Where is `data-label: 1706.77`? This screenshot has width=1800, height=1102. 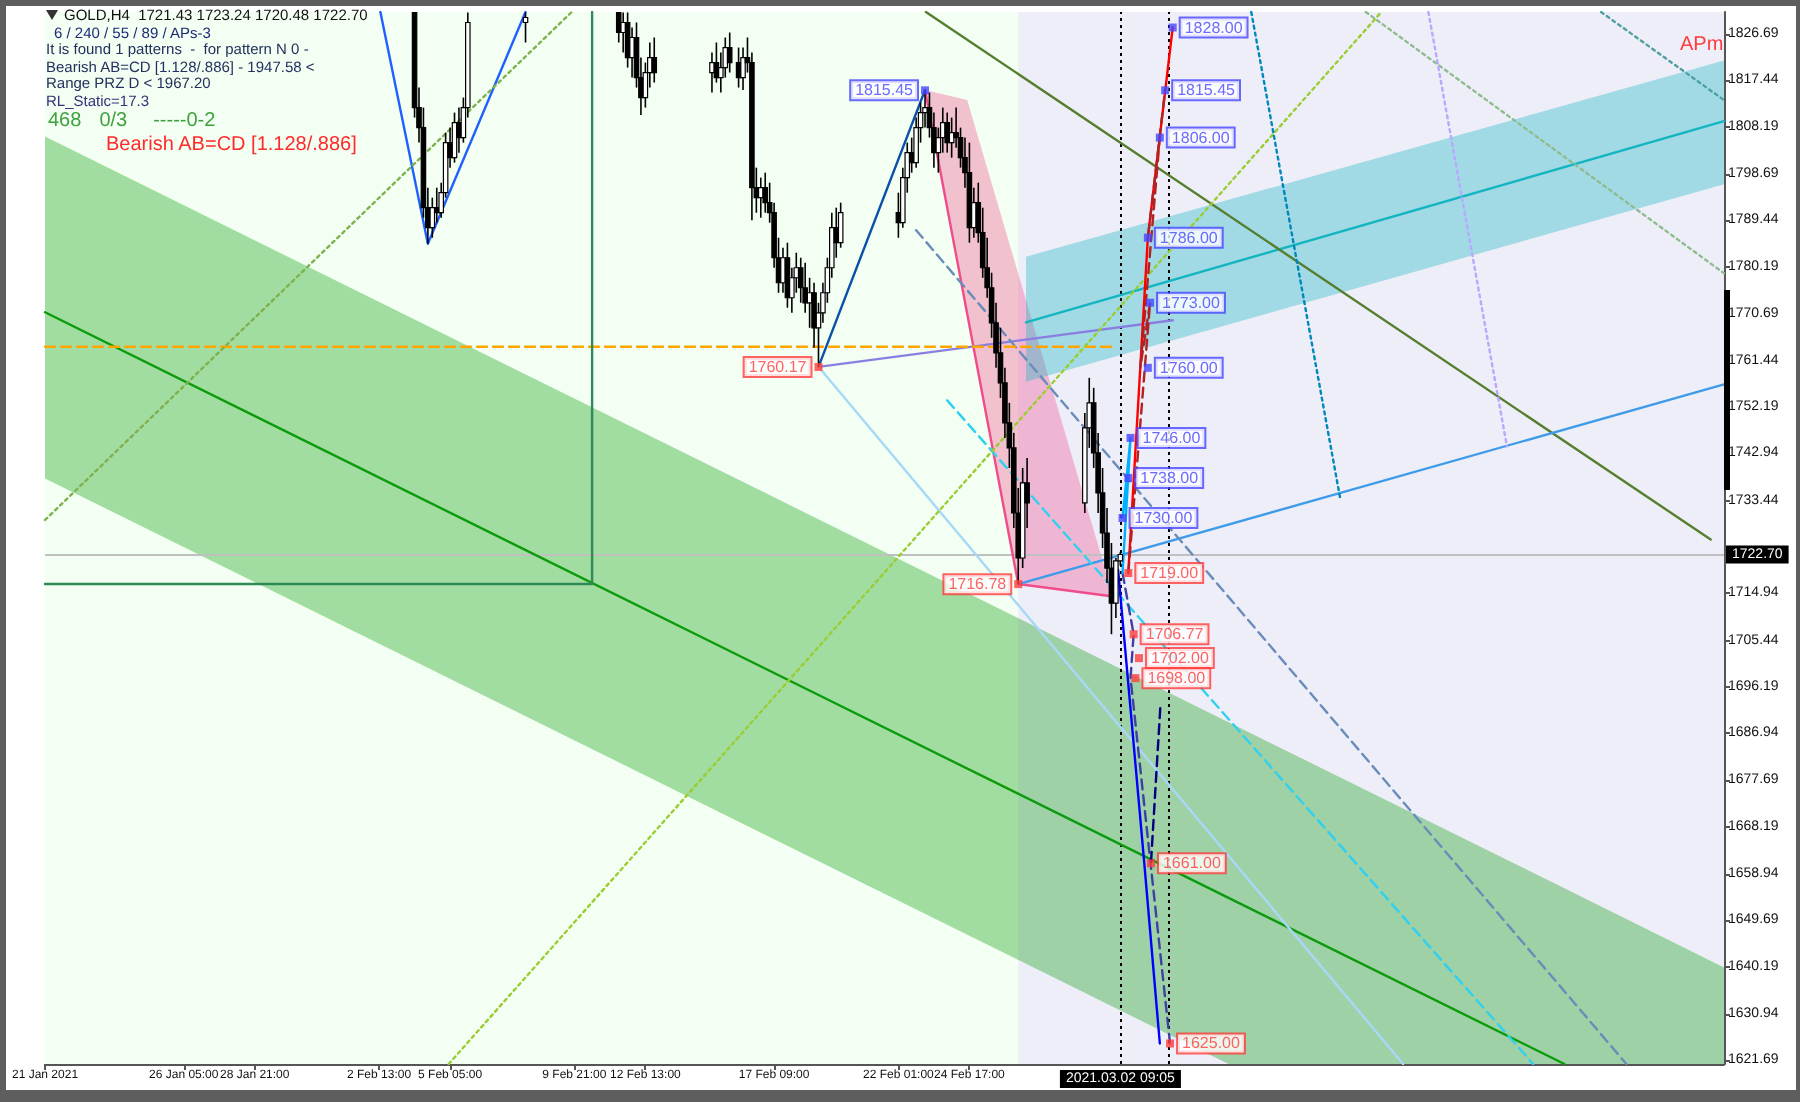
data-label: 1706.77 is located at coordinates (1175, 634).